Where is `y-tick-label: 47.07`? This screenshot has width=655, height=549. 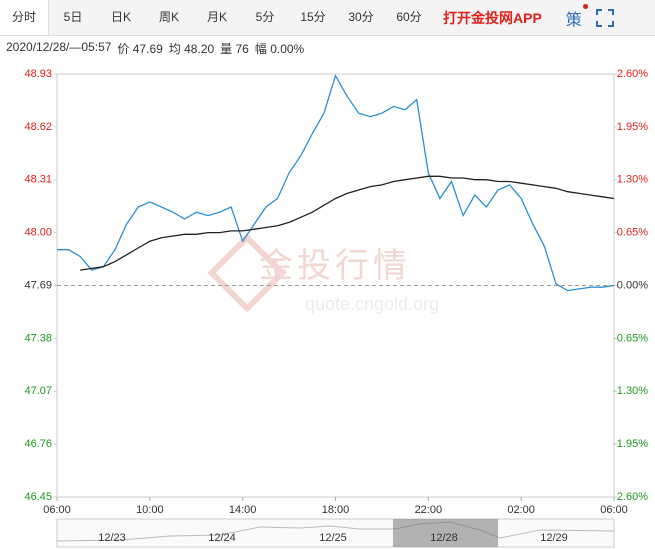 y-tick-label: 47.07 is located at coordinates (38, 391).